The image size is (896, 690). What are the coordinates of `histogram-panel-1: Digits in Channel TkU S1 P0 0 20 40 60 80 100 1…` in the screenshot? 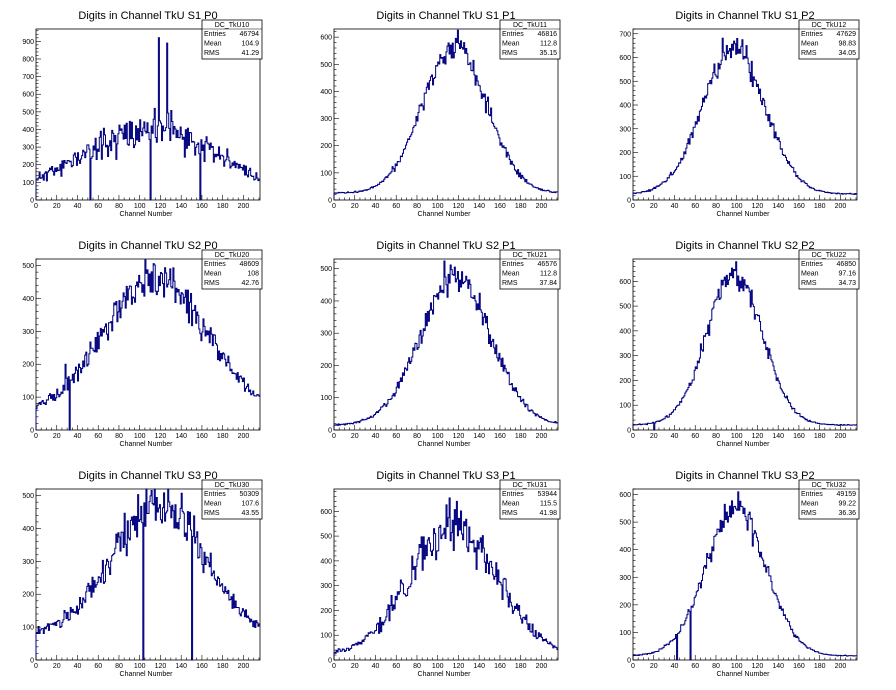 It's located at (142, 114).